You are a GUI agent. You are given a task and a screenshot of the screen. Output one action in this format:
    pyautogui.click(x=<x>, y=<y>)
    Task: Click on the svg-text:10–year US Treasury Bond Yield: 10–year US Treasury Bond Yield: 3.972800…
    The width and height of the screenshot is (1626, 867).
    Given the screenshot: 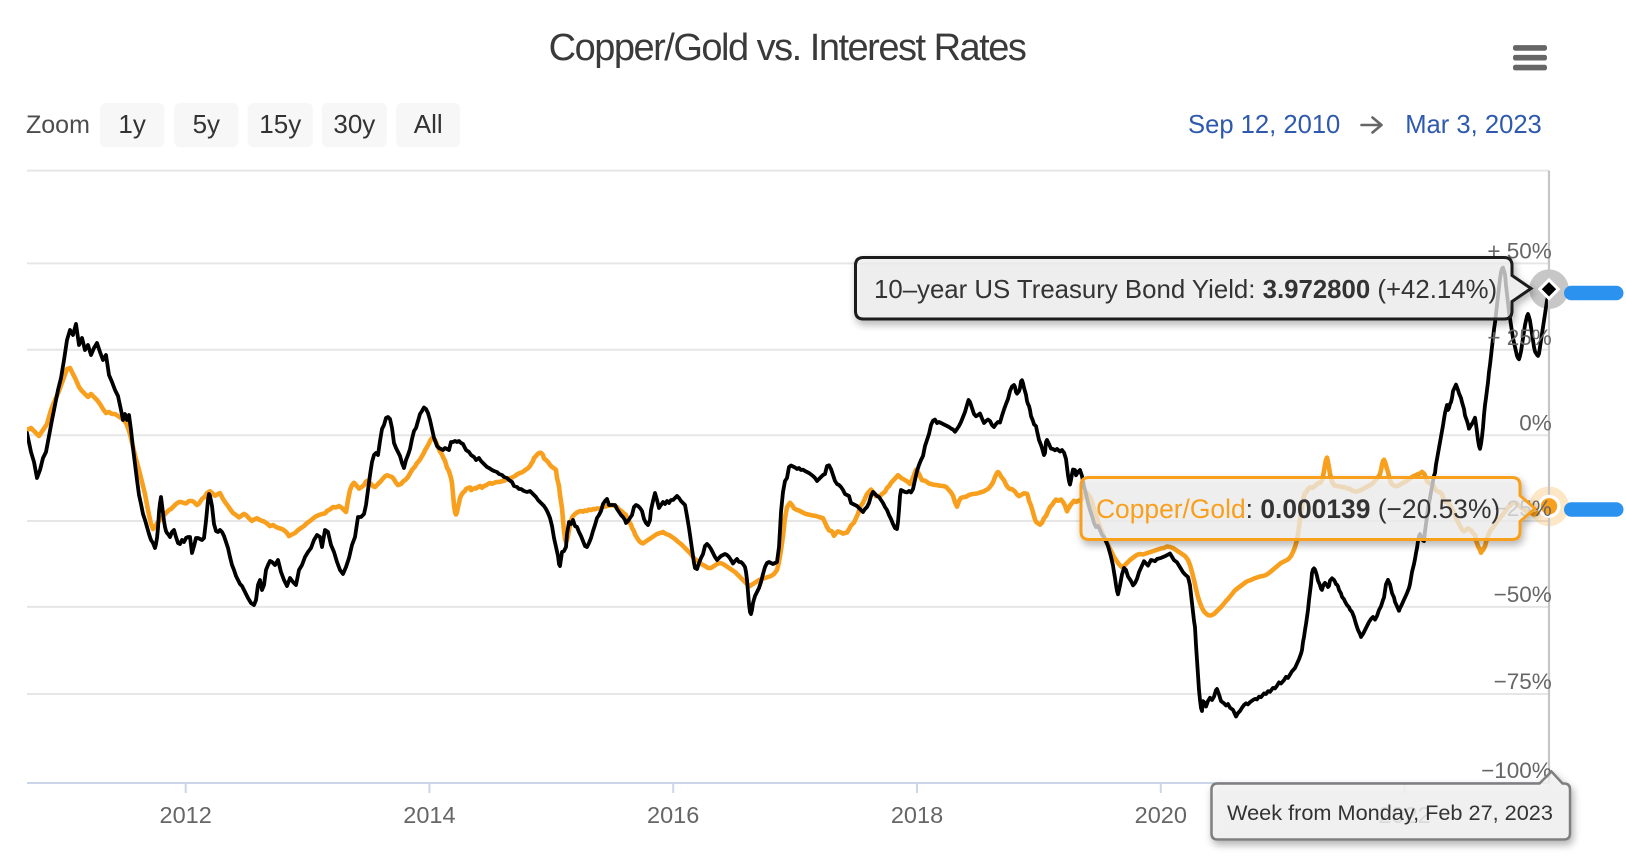 What is the action you would take?
    pyautogui.click(x=1185, y=290)
    